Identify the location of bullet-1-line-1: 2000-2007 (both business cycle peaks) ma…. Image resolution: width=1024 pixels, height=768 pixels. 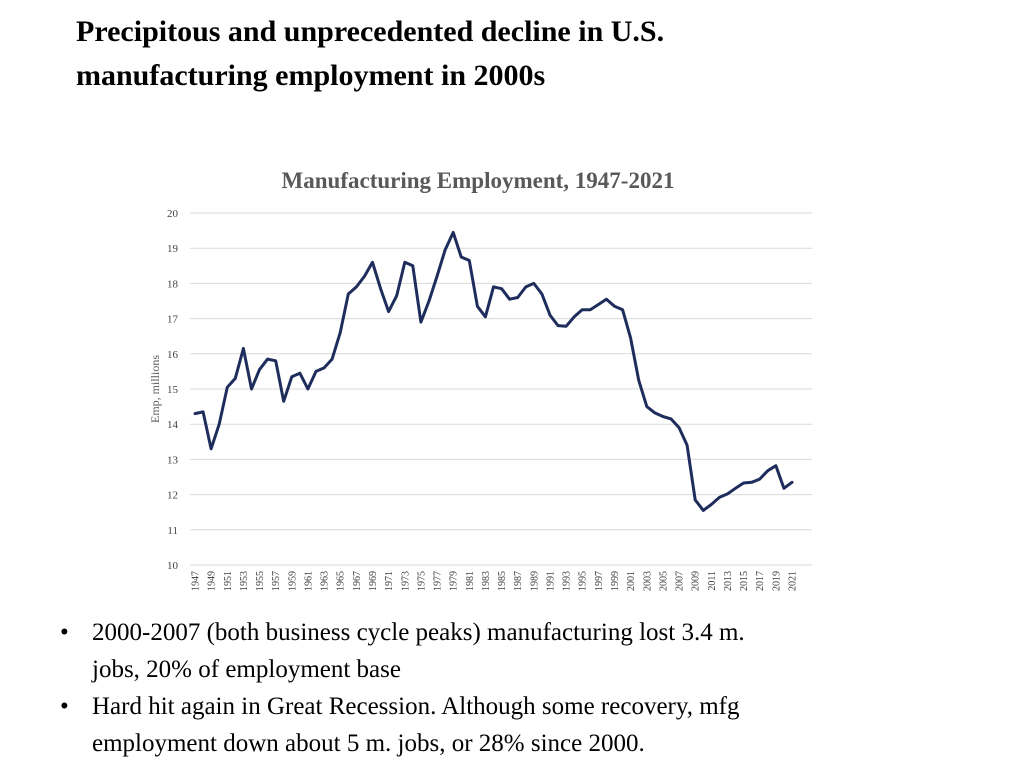
(418, 632).